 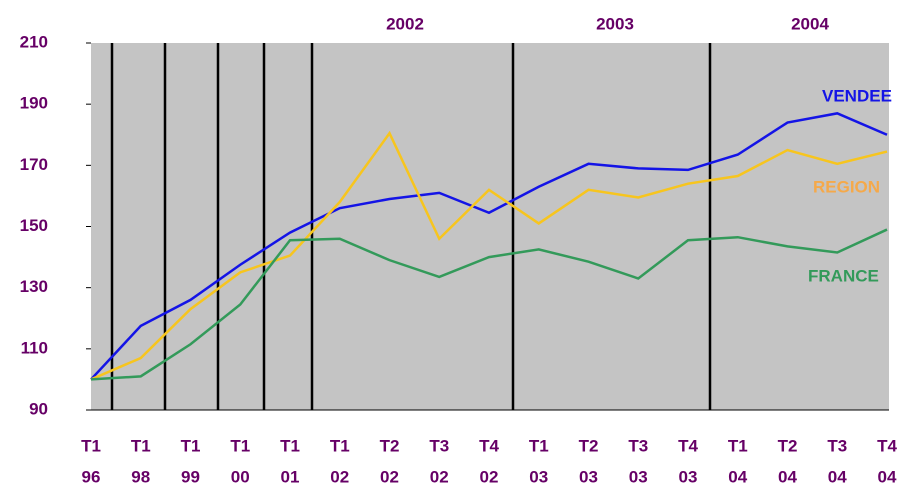 I want to click on x-tick-label: 96, so click(x=91, y=476).